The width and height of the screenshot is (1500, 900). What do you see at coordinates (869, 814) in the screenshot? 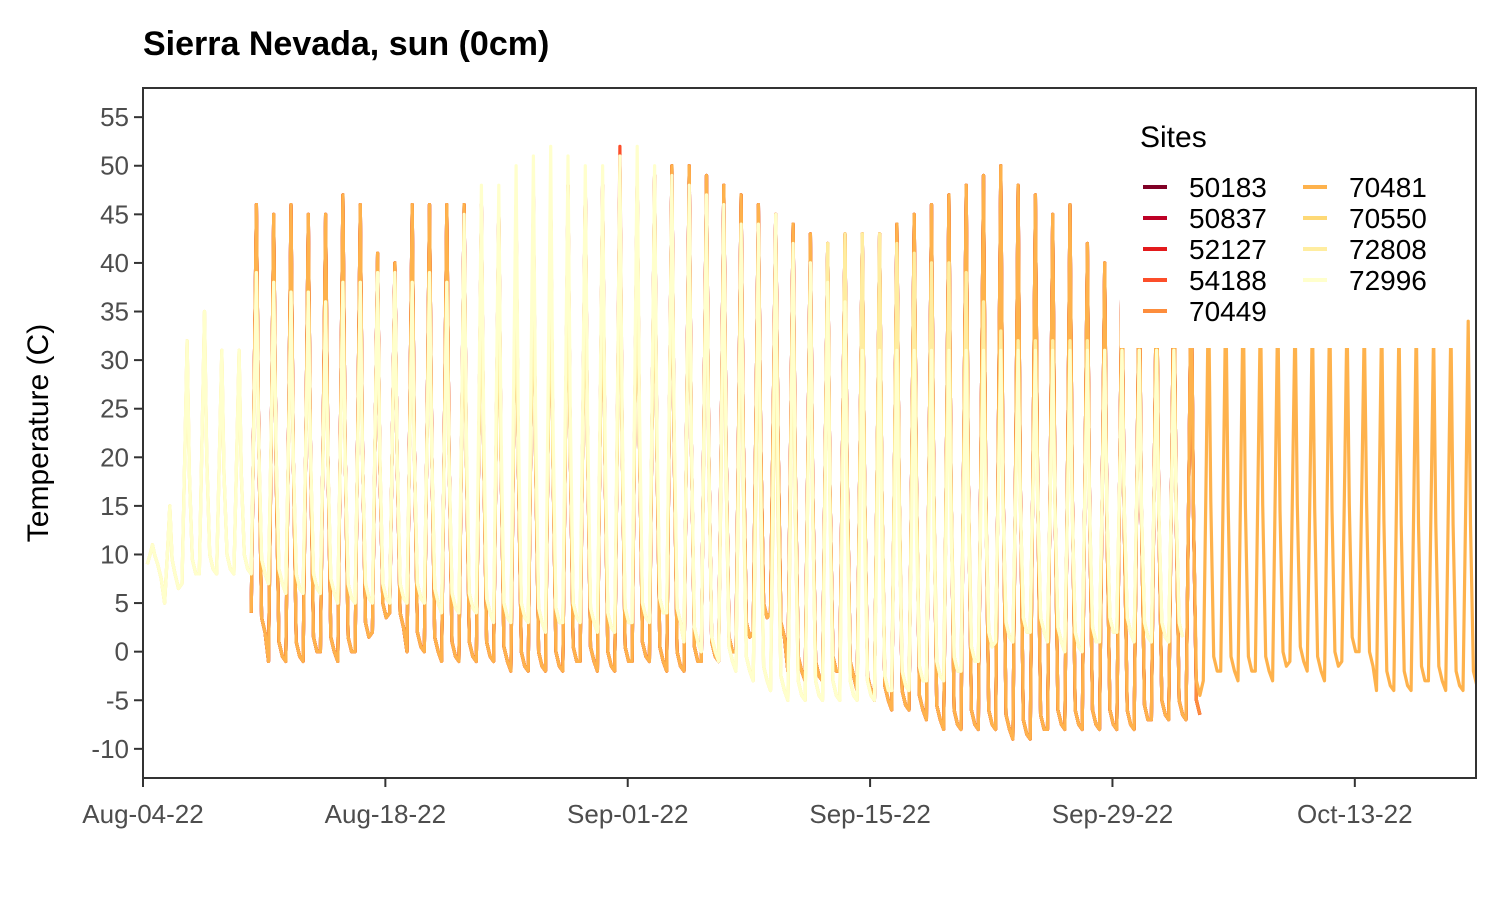
I see `x-tick-label: Sep-15-22` at bounding box center [869, 814].